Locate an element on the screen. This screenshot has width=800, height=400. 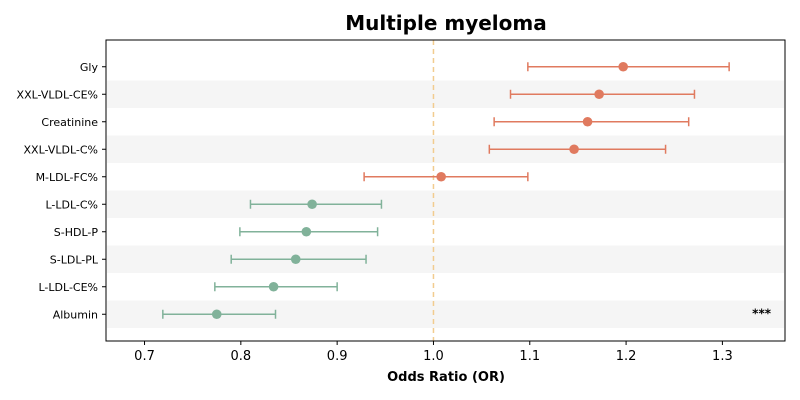
x-axis-ticks: 0.7 0.8 0.9 1.0 1.1 1.2 1.3 is located at coordinates (433, 352).